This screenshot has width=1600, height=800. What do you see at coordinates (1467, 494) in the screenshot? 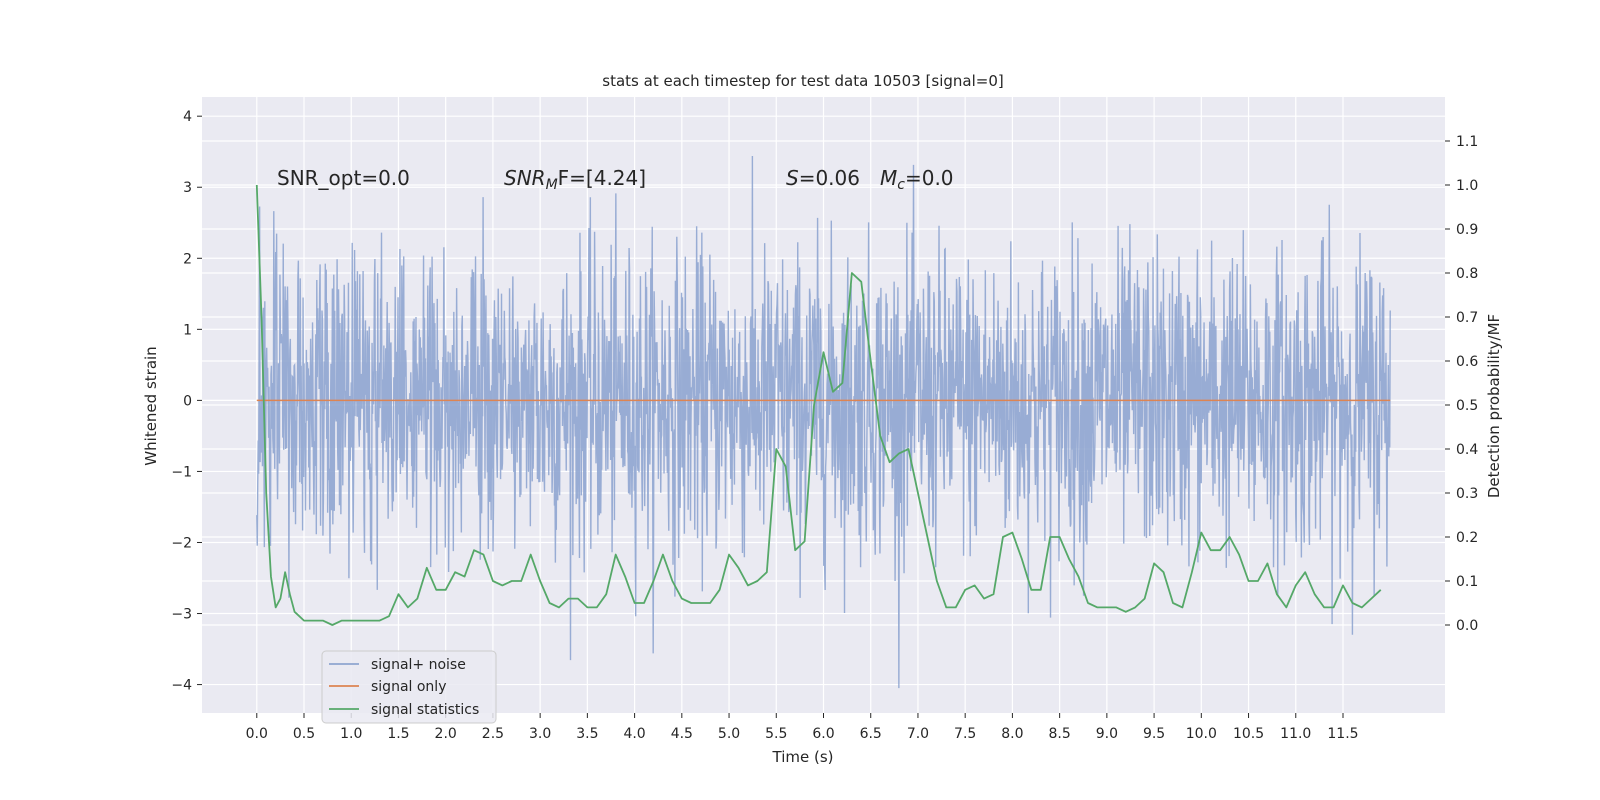
I see `y-right-tick-label: 0.3` at bounding box center [1467, 494].